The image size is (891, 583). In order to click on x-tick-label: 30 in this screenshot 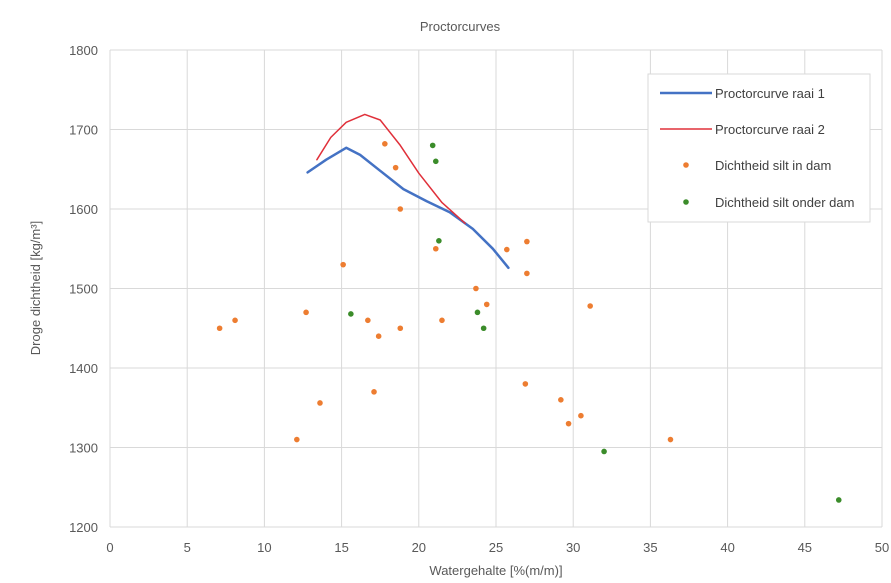, I will do `click(573, 547)`.